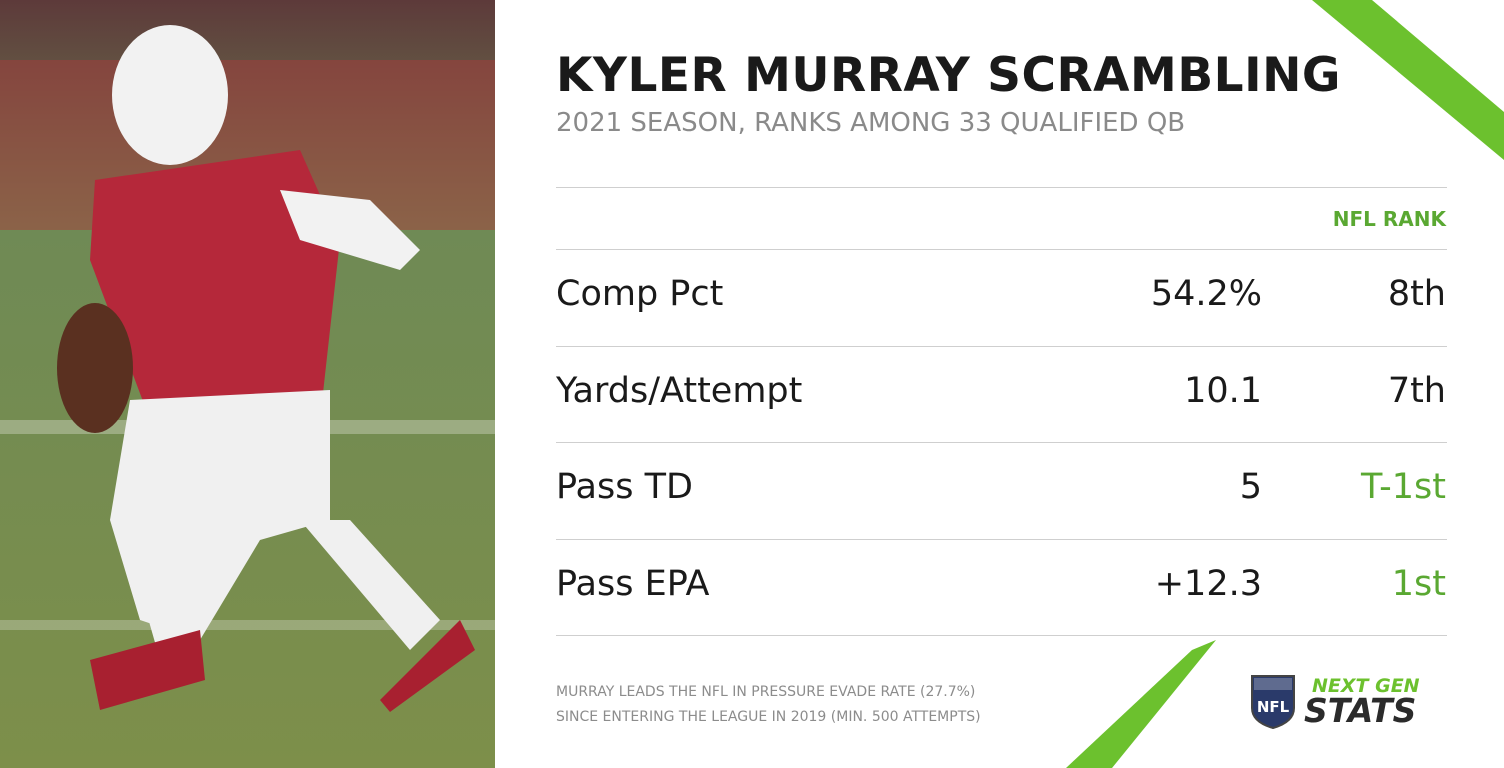  Describe the element at coordinates (679, 390) in the screenshot. I see `row-label: Yards/Attempt` at that location.